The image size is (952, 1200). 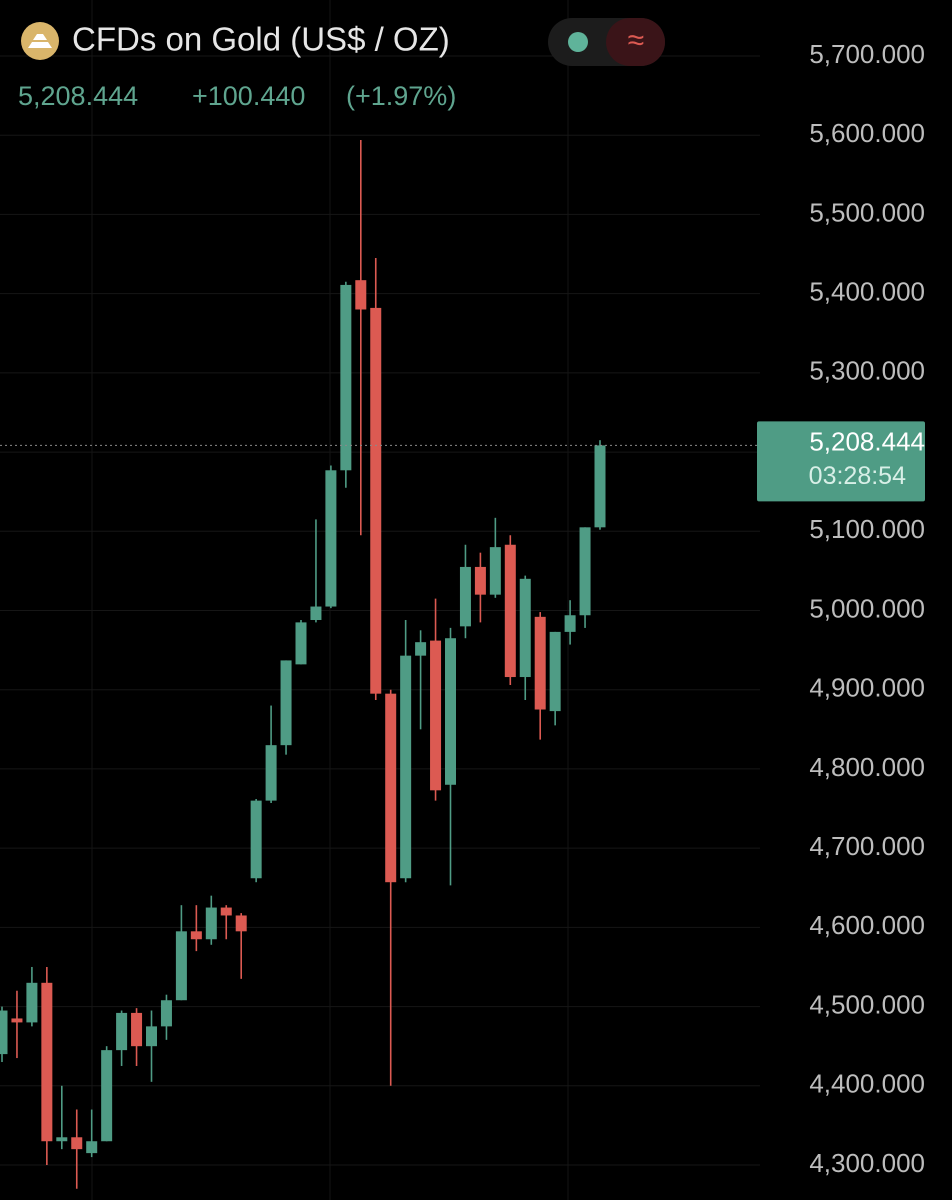 What do you see at coordinates (867, 441) in the screenshot?
I see `last-price-label: 5,208.444` at bounding box center [867, 441].